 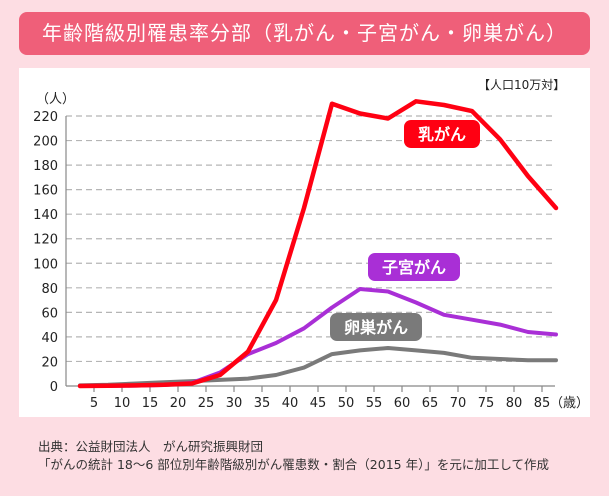 What do you see at coordinates (150, 403) in the screenshot?
I see `x-tick-label: 15` at bounding box center [150, 403].